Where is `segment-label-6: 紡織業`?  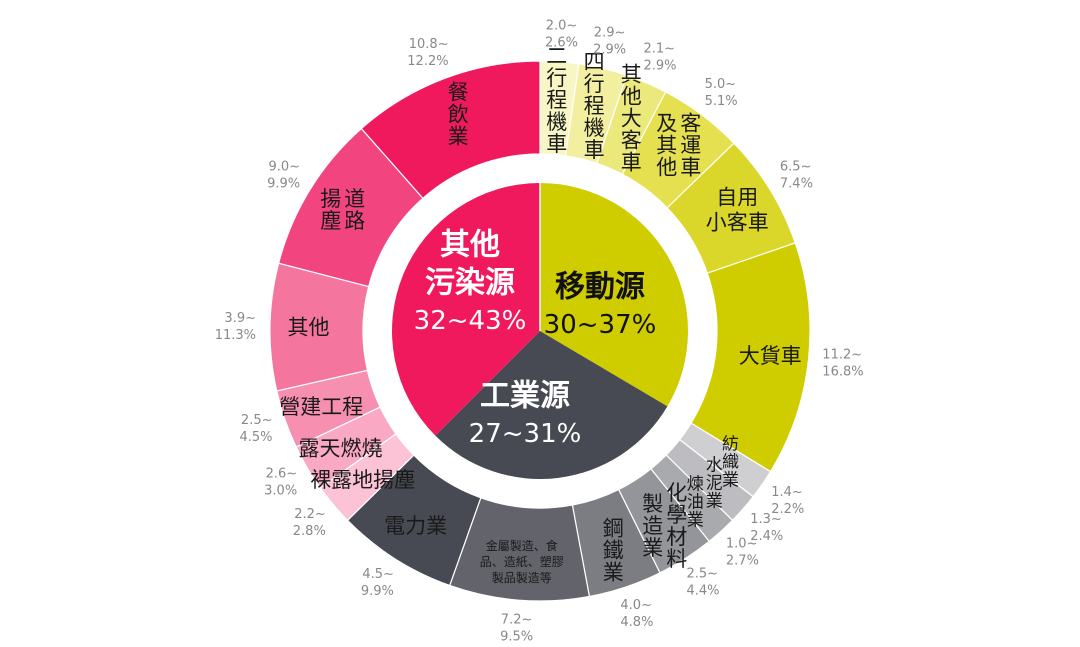 segment-label-6: 紡織業 is located at coordinates (730, 463).